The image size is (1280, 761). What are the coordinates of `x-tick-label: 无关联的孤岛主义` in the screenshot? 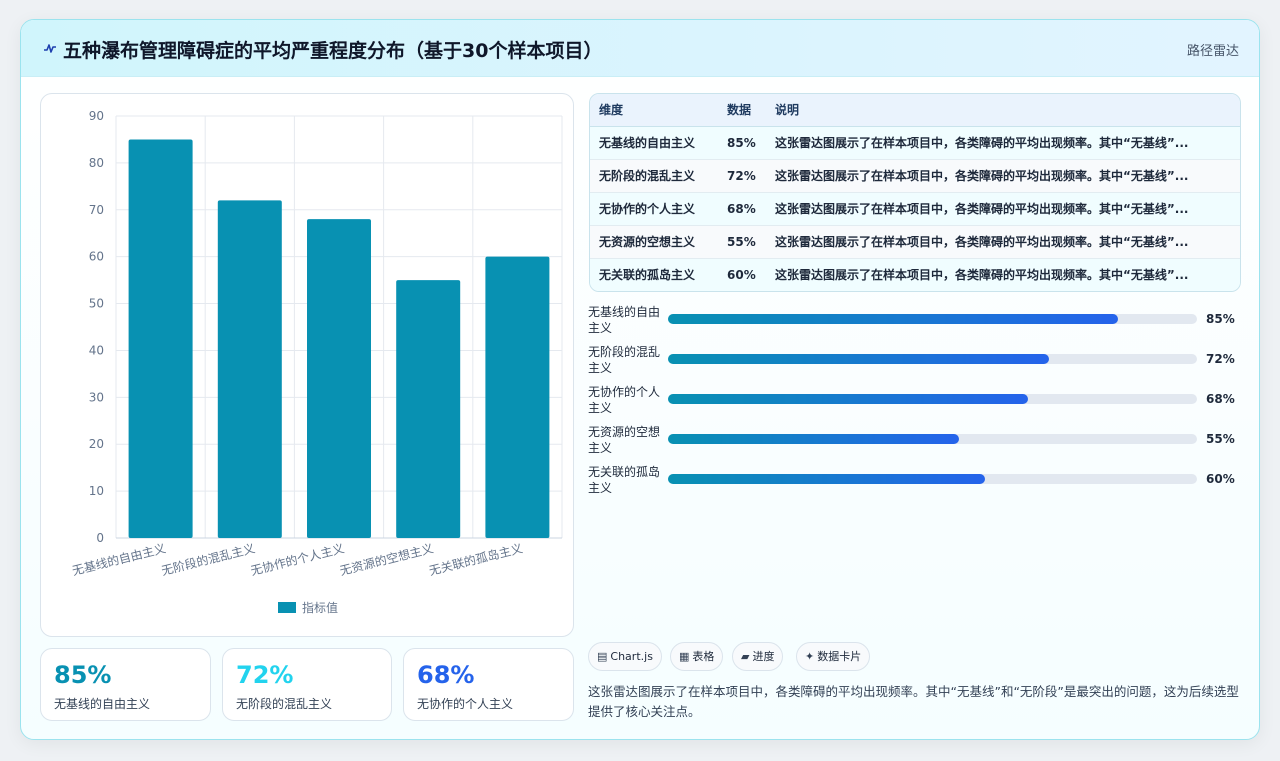 It's located at (475, 559).